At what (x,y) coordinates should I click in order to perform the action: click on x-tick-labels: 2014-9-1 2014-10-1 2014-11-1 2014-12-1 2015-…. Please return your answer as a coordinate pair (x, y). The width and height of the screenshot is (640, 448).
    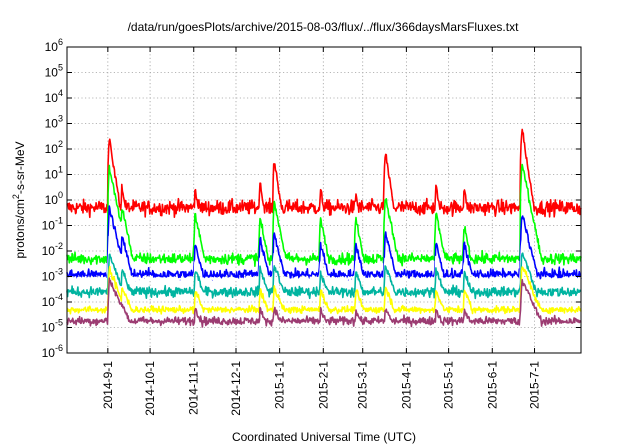
    Looking at the image, I should click on (321, 388).